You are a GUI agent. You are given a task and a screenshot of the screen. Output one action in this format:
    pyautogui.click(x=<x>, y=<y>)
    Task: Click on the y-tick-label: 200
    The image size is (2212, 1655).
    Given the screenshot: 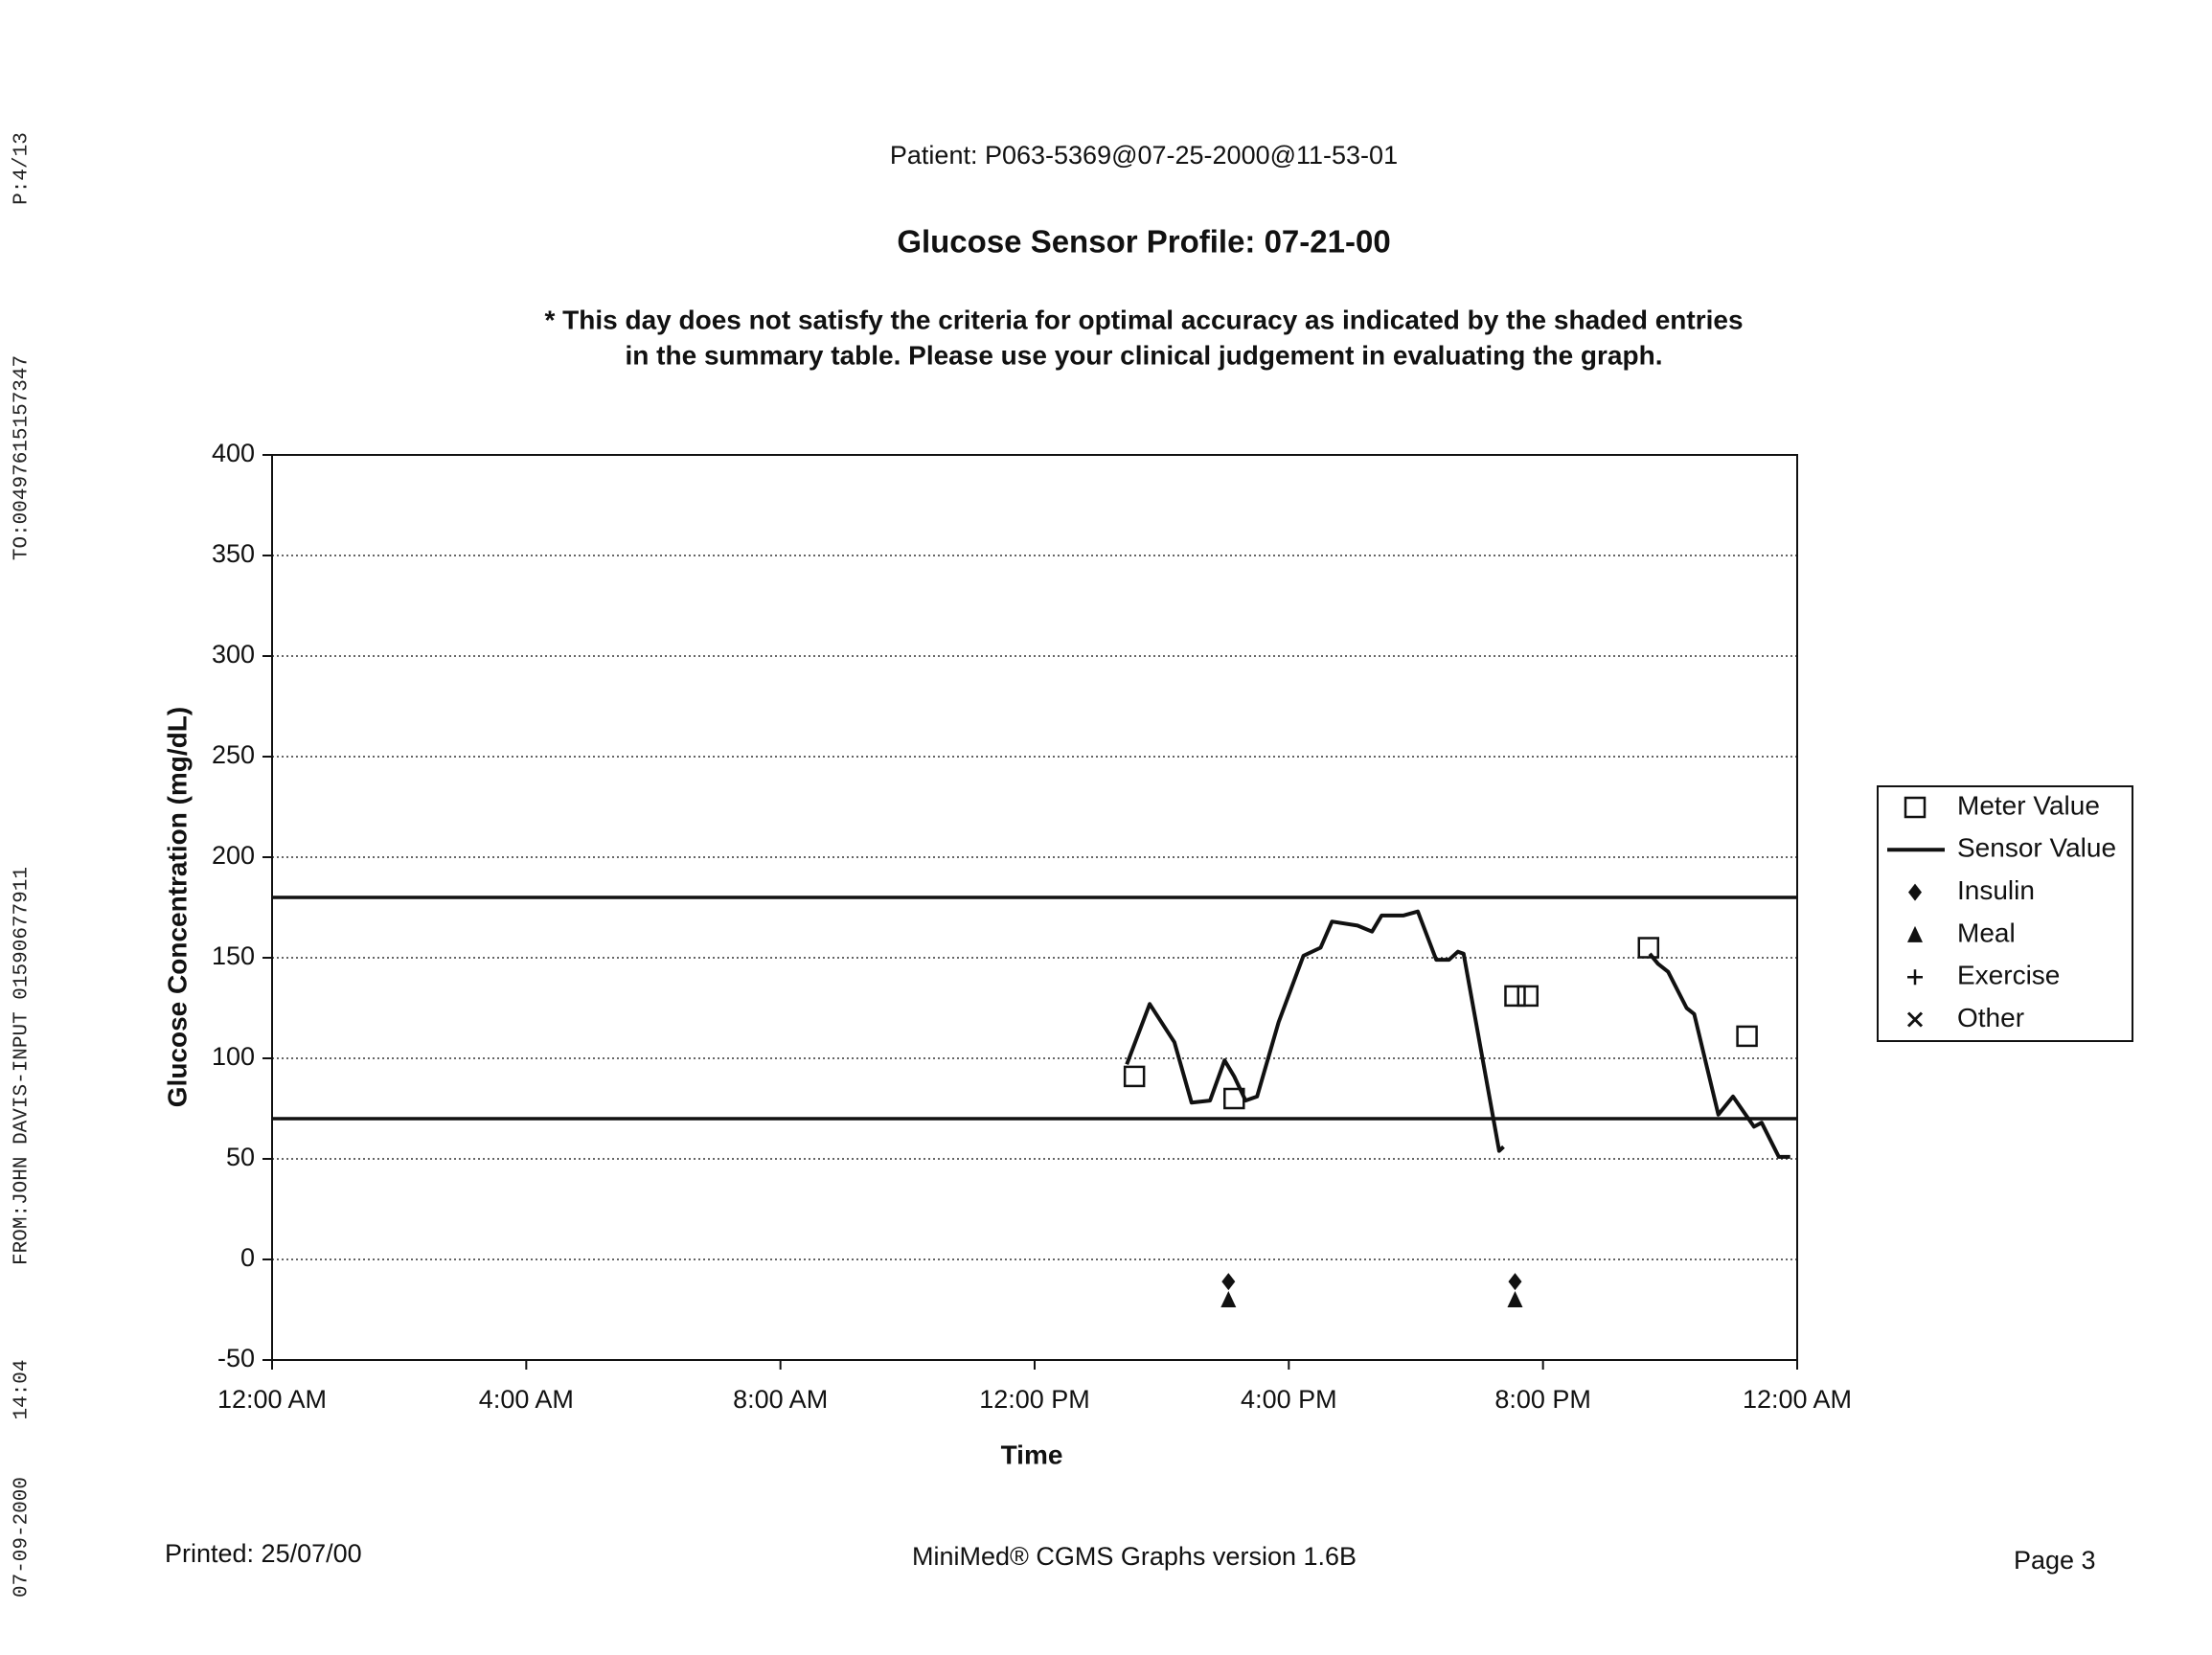 What is the action you would take?
    pyautogui.click(x=233, y=856)
    